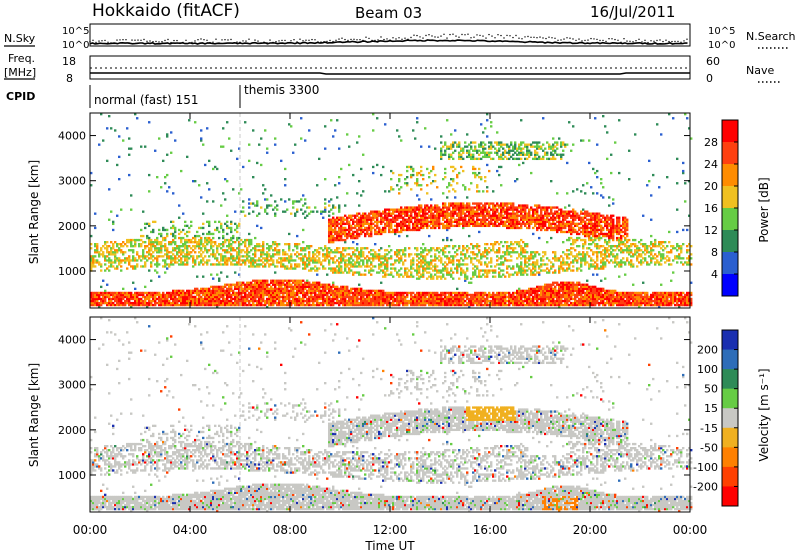 Image resolution: width=800 pixels, height=558 pixels. What do you see at coordinates (69, 78) in the screenshot?
I see `freq-tick-bottom: 8` at bounding box center [69, 78].